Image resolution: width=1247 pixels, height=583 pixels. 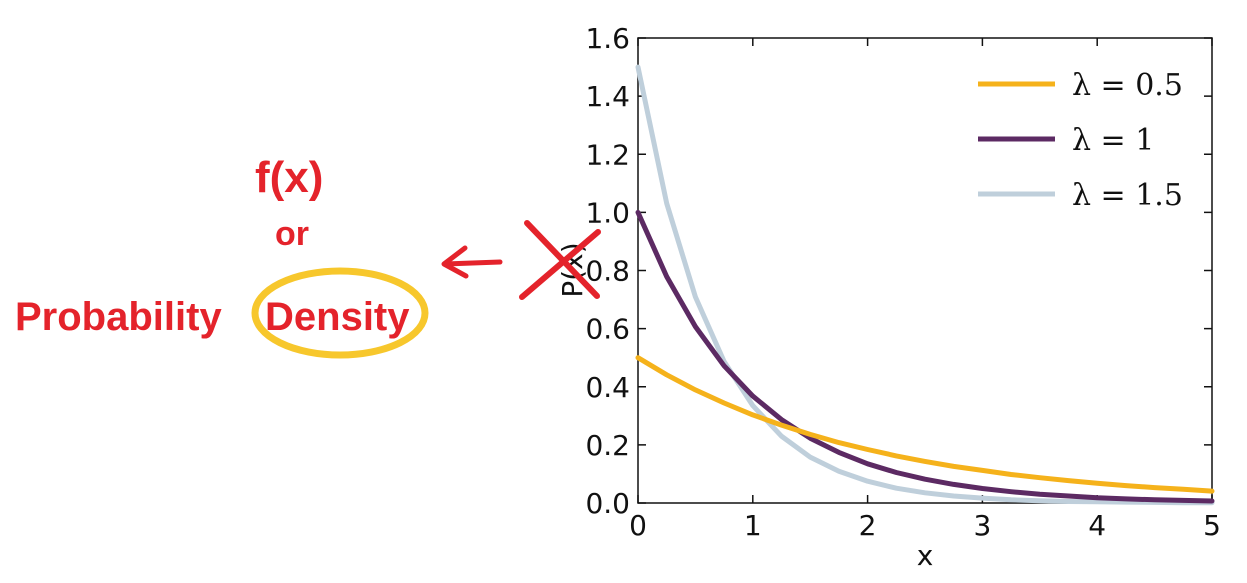 What do you see at coordinates (607, 445) in the screenshot?
I see `y-tick-label: 0.2` at bounding box center [607, 445].